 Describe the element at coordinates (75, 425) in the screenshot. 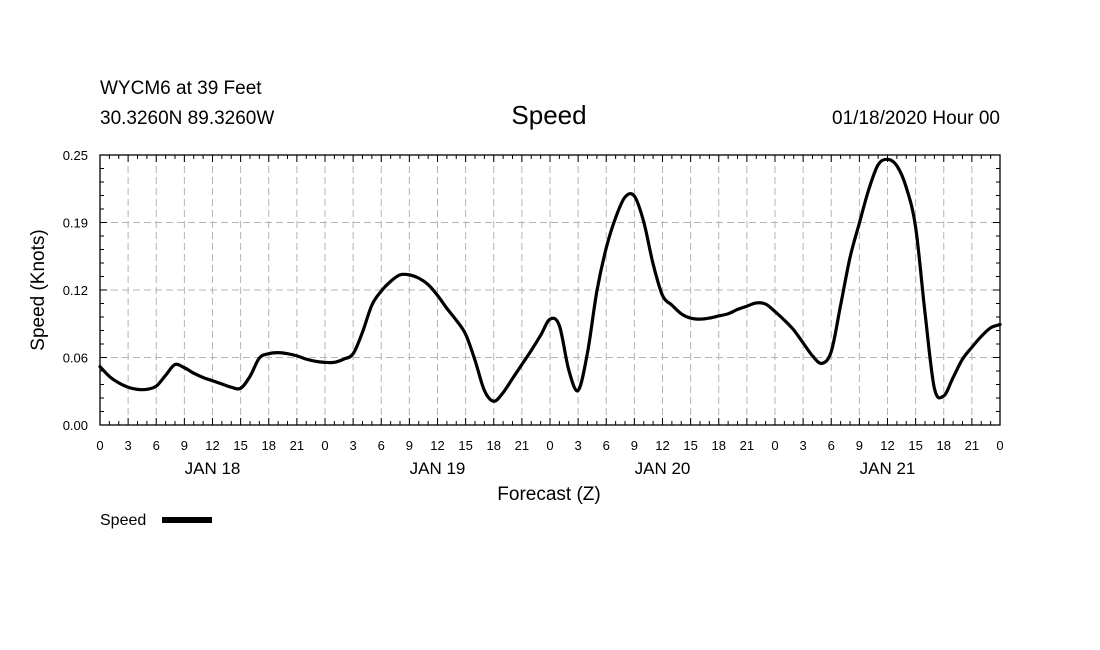

I see `y-tick-label: 0.00` at that location.